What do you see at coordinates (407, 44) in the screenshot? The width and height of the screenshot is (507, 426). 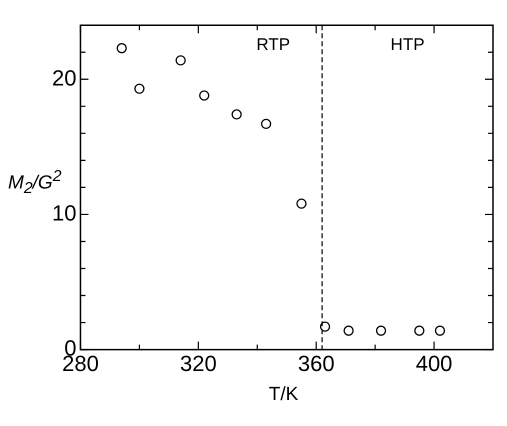 I see `annotation: HTP` at bounding box center [407, 44].